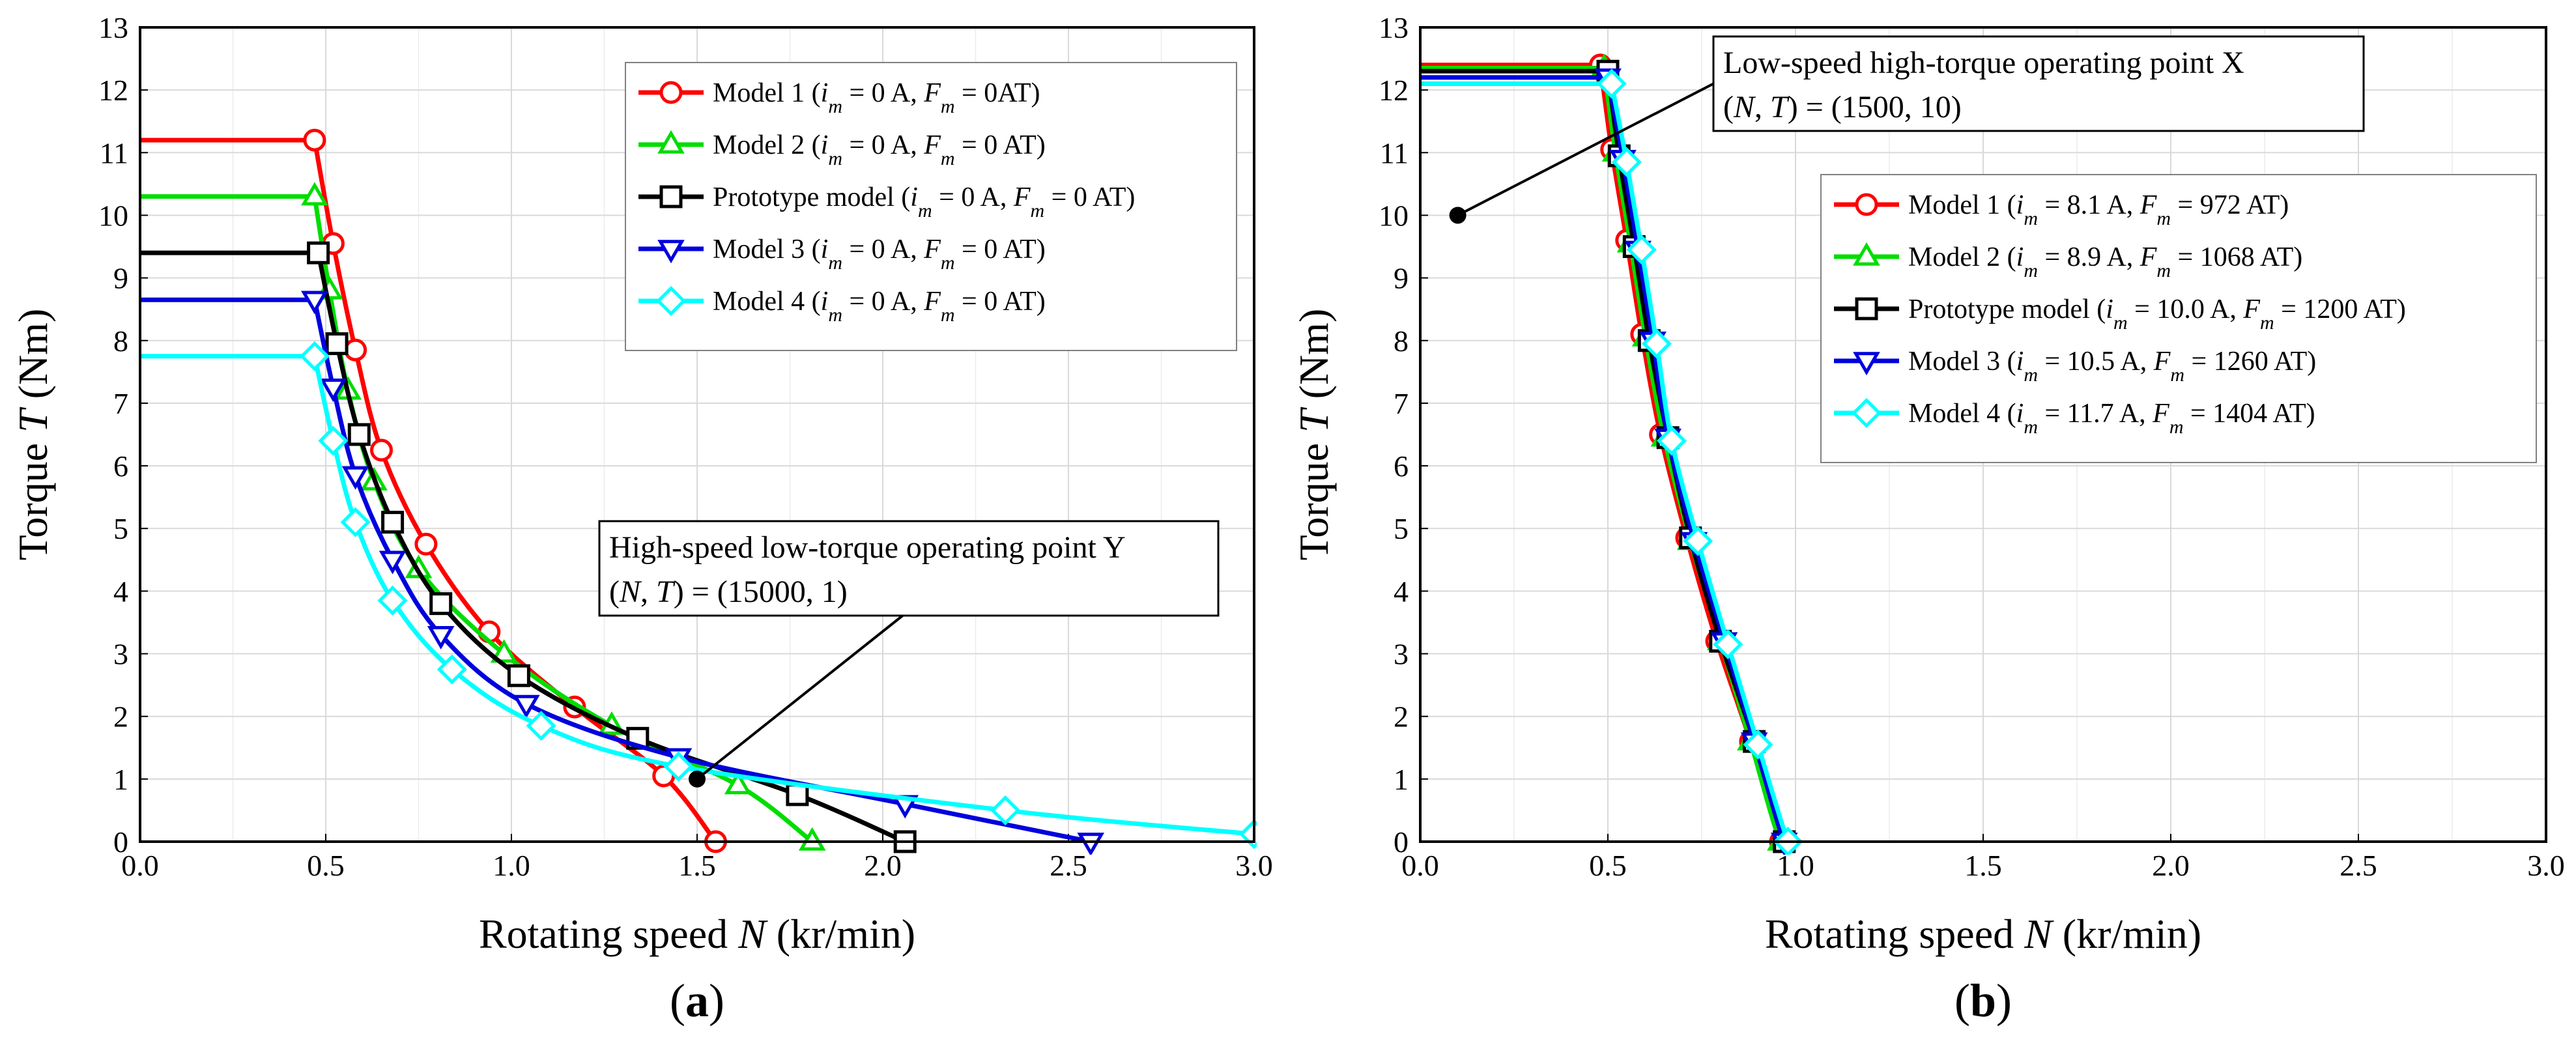  Describe the element at coordinates (876, 97) in the screenshot. I see `legend-entry: Model 1 (im = 0 A, Fm = 0AT)` at that location.